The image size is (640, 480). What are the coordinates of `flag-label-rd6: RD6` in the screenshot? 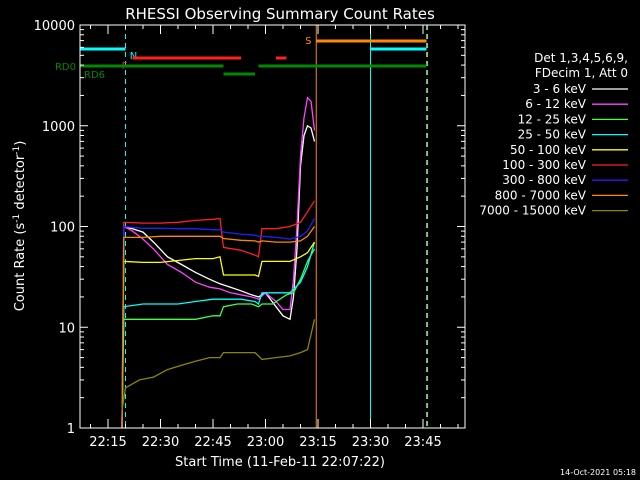 It's located at (94, 75).